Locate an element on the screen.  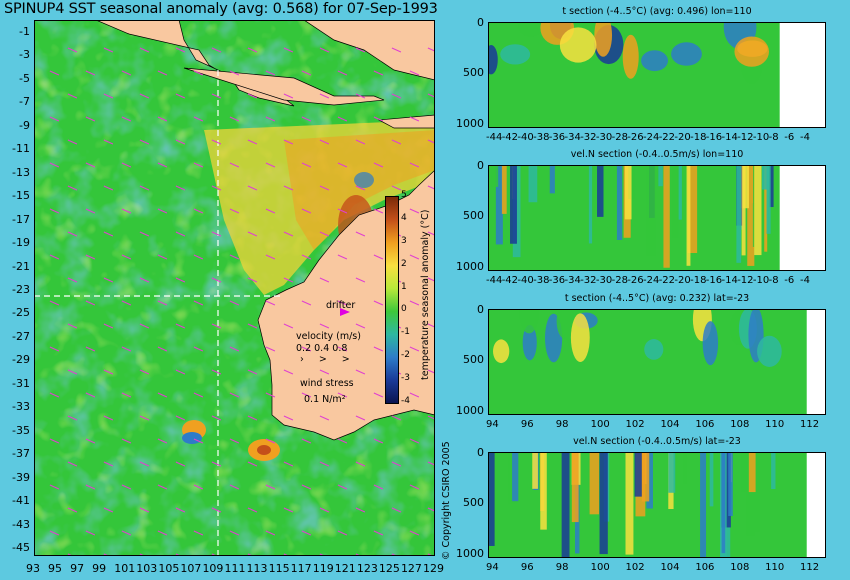
section-x-tick: 106 is located at coordinates (705, 567).